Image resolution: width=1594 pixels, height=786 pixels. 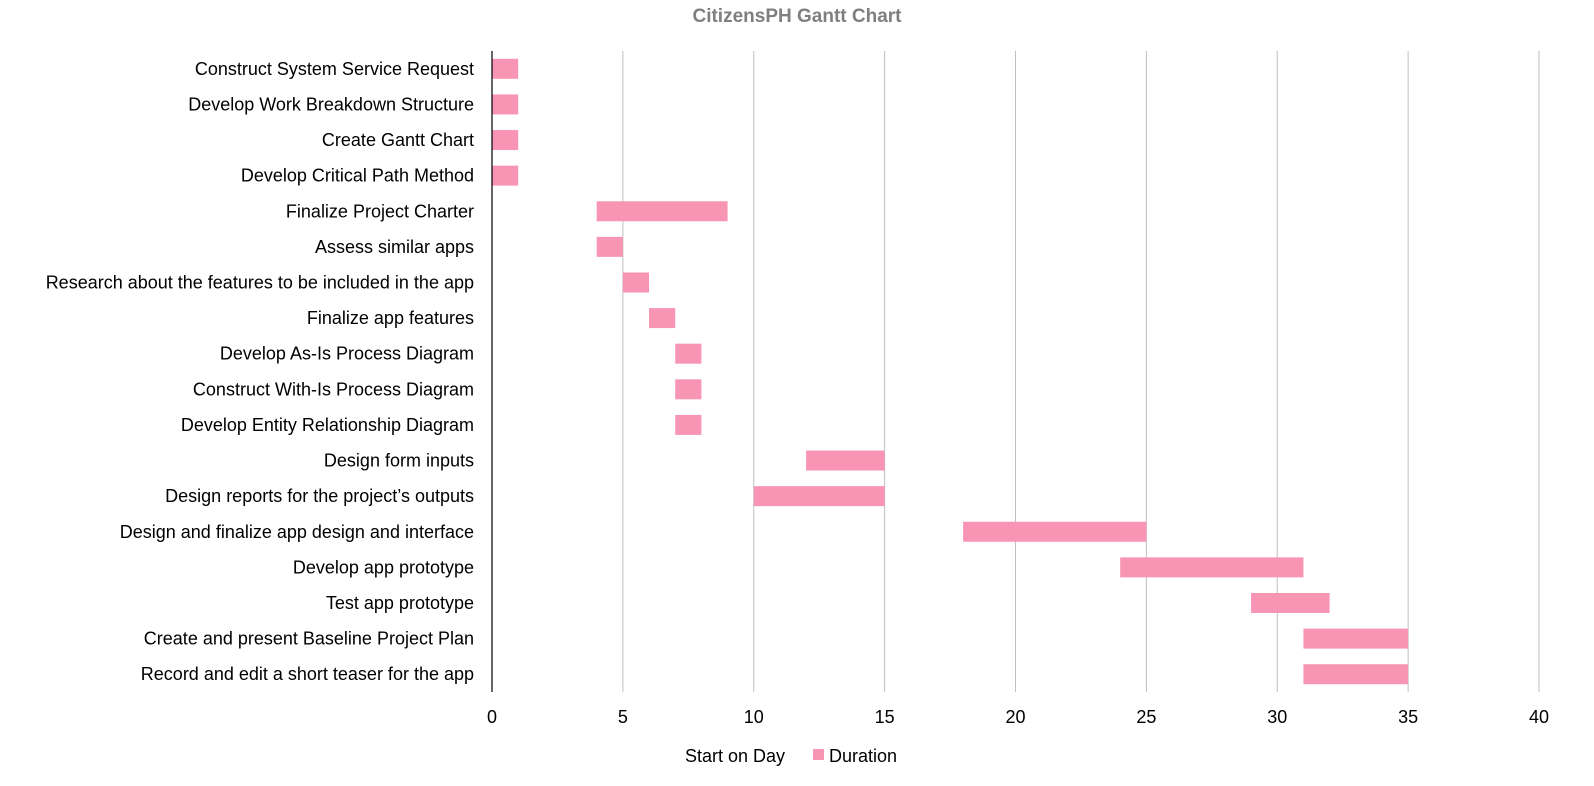 I want to click on category-label-14: Develop app prototype, so click(x=383, y=567).